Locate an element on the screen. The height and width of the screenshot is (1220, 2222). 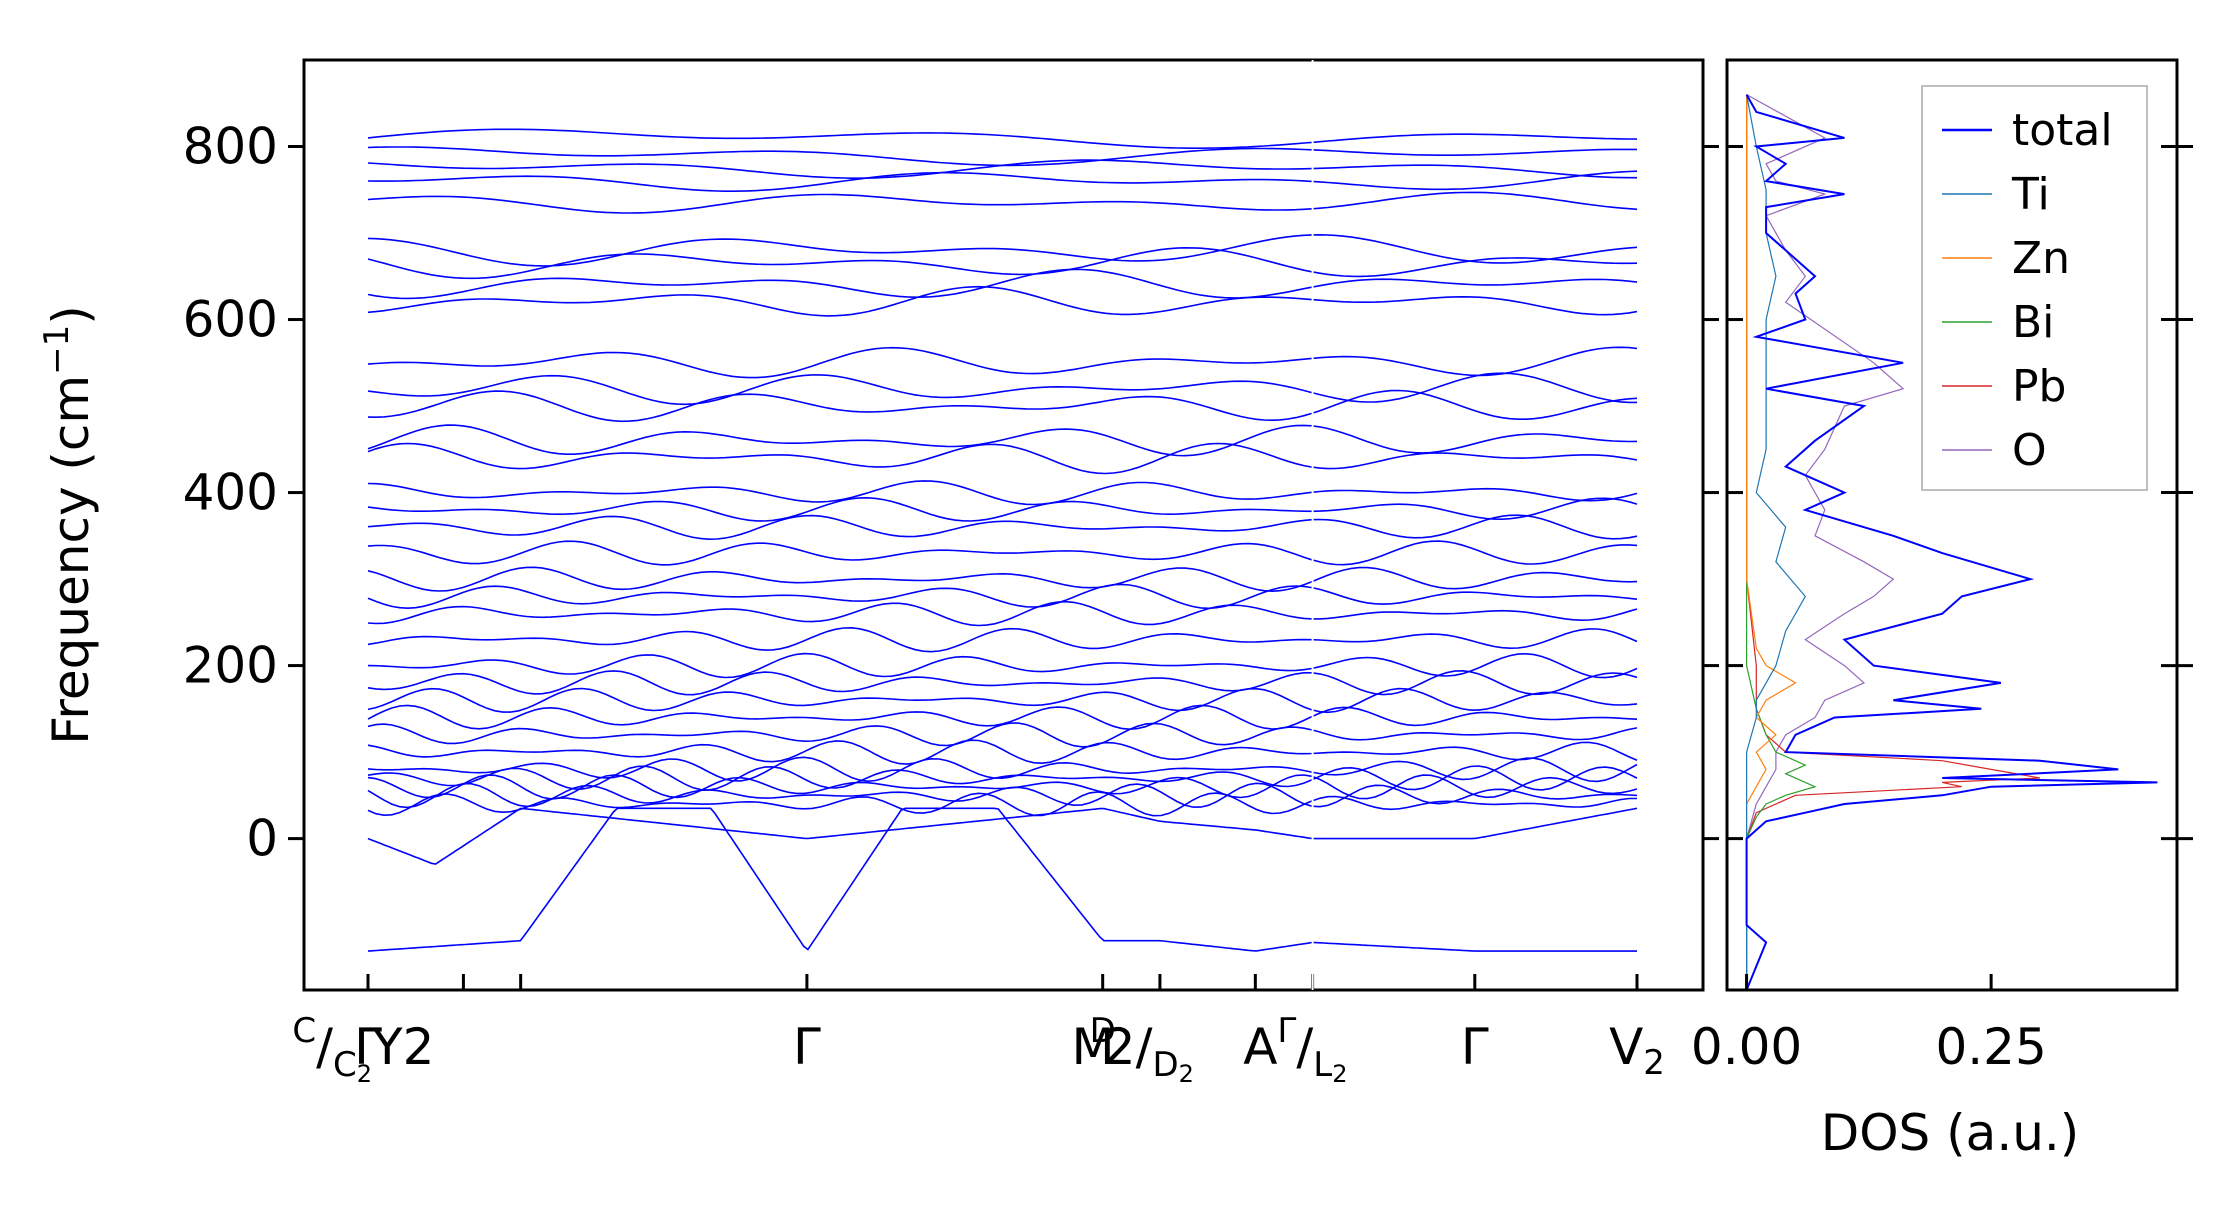
dos-series-pb is located at coordinates (1893, 542).